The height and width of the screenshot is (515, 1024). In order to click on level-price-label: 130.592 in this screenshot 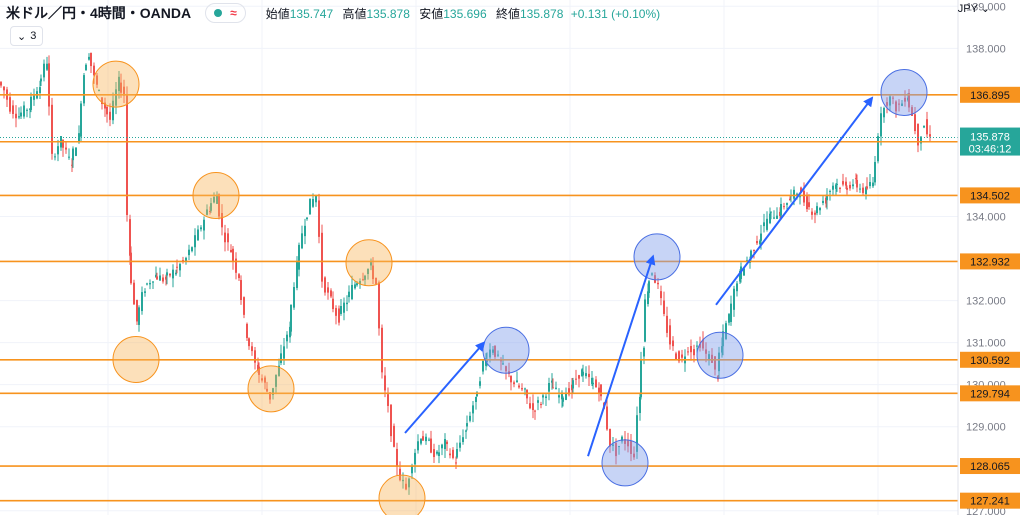, I will do `click(990, 361)`.